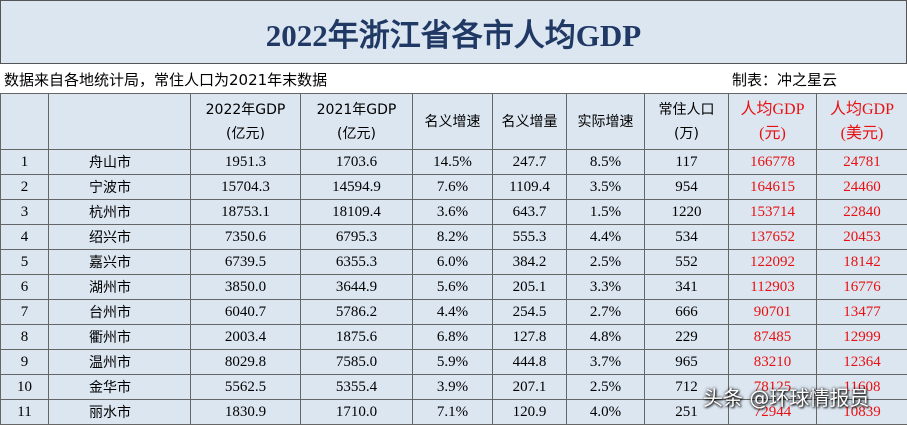  Describe the element at coordinates (773, 122) in the screenshot. I see `header-cell: 人均GDP(元)` at that location.